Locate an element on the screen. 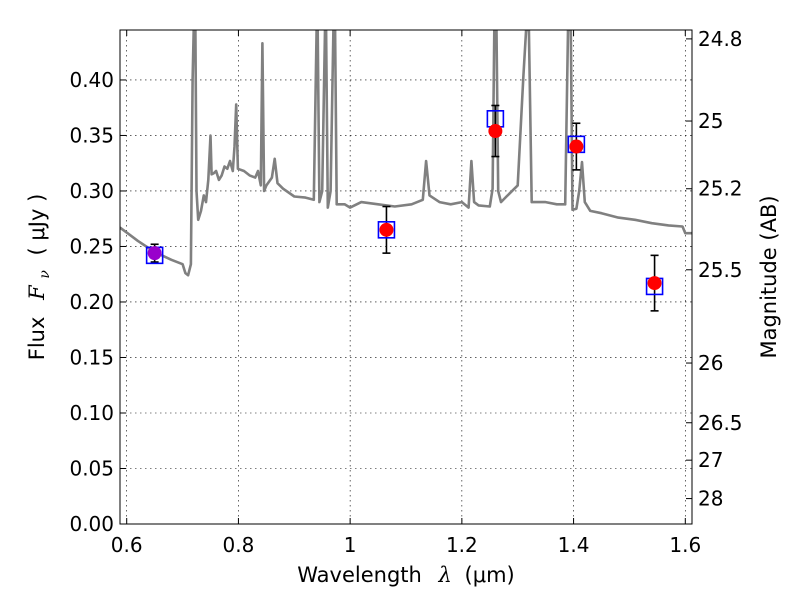 This screenshot has height=600, width=800. y-tick-label: 0.35 is located at coordinates (91, 135).